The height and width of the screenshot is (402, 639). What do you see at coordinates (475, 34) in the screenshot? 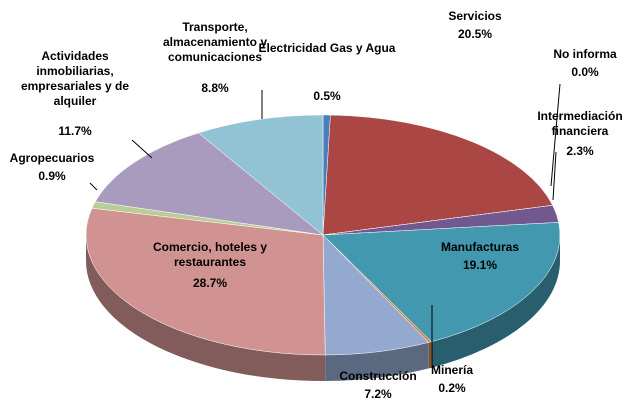
I see `value-label: 20.5%` at bounding box center [475, 34].